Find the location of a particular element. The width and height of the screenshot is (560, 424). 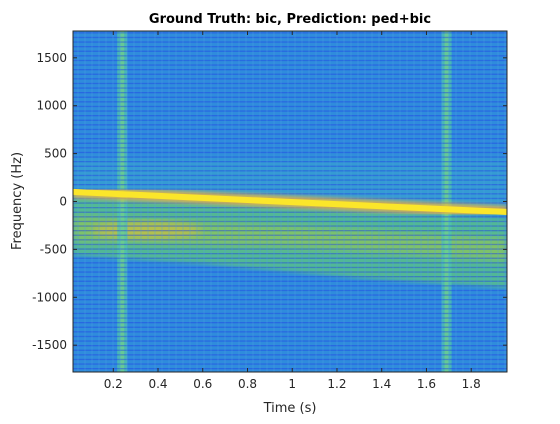

y-tick-label: 1500 is located at coordinates (51, 58).